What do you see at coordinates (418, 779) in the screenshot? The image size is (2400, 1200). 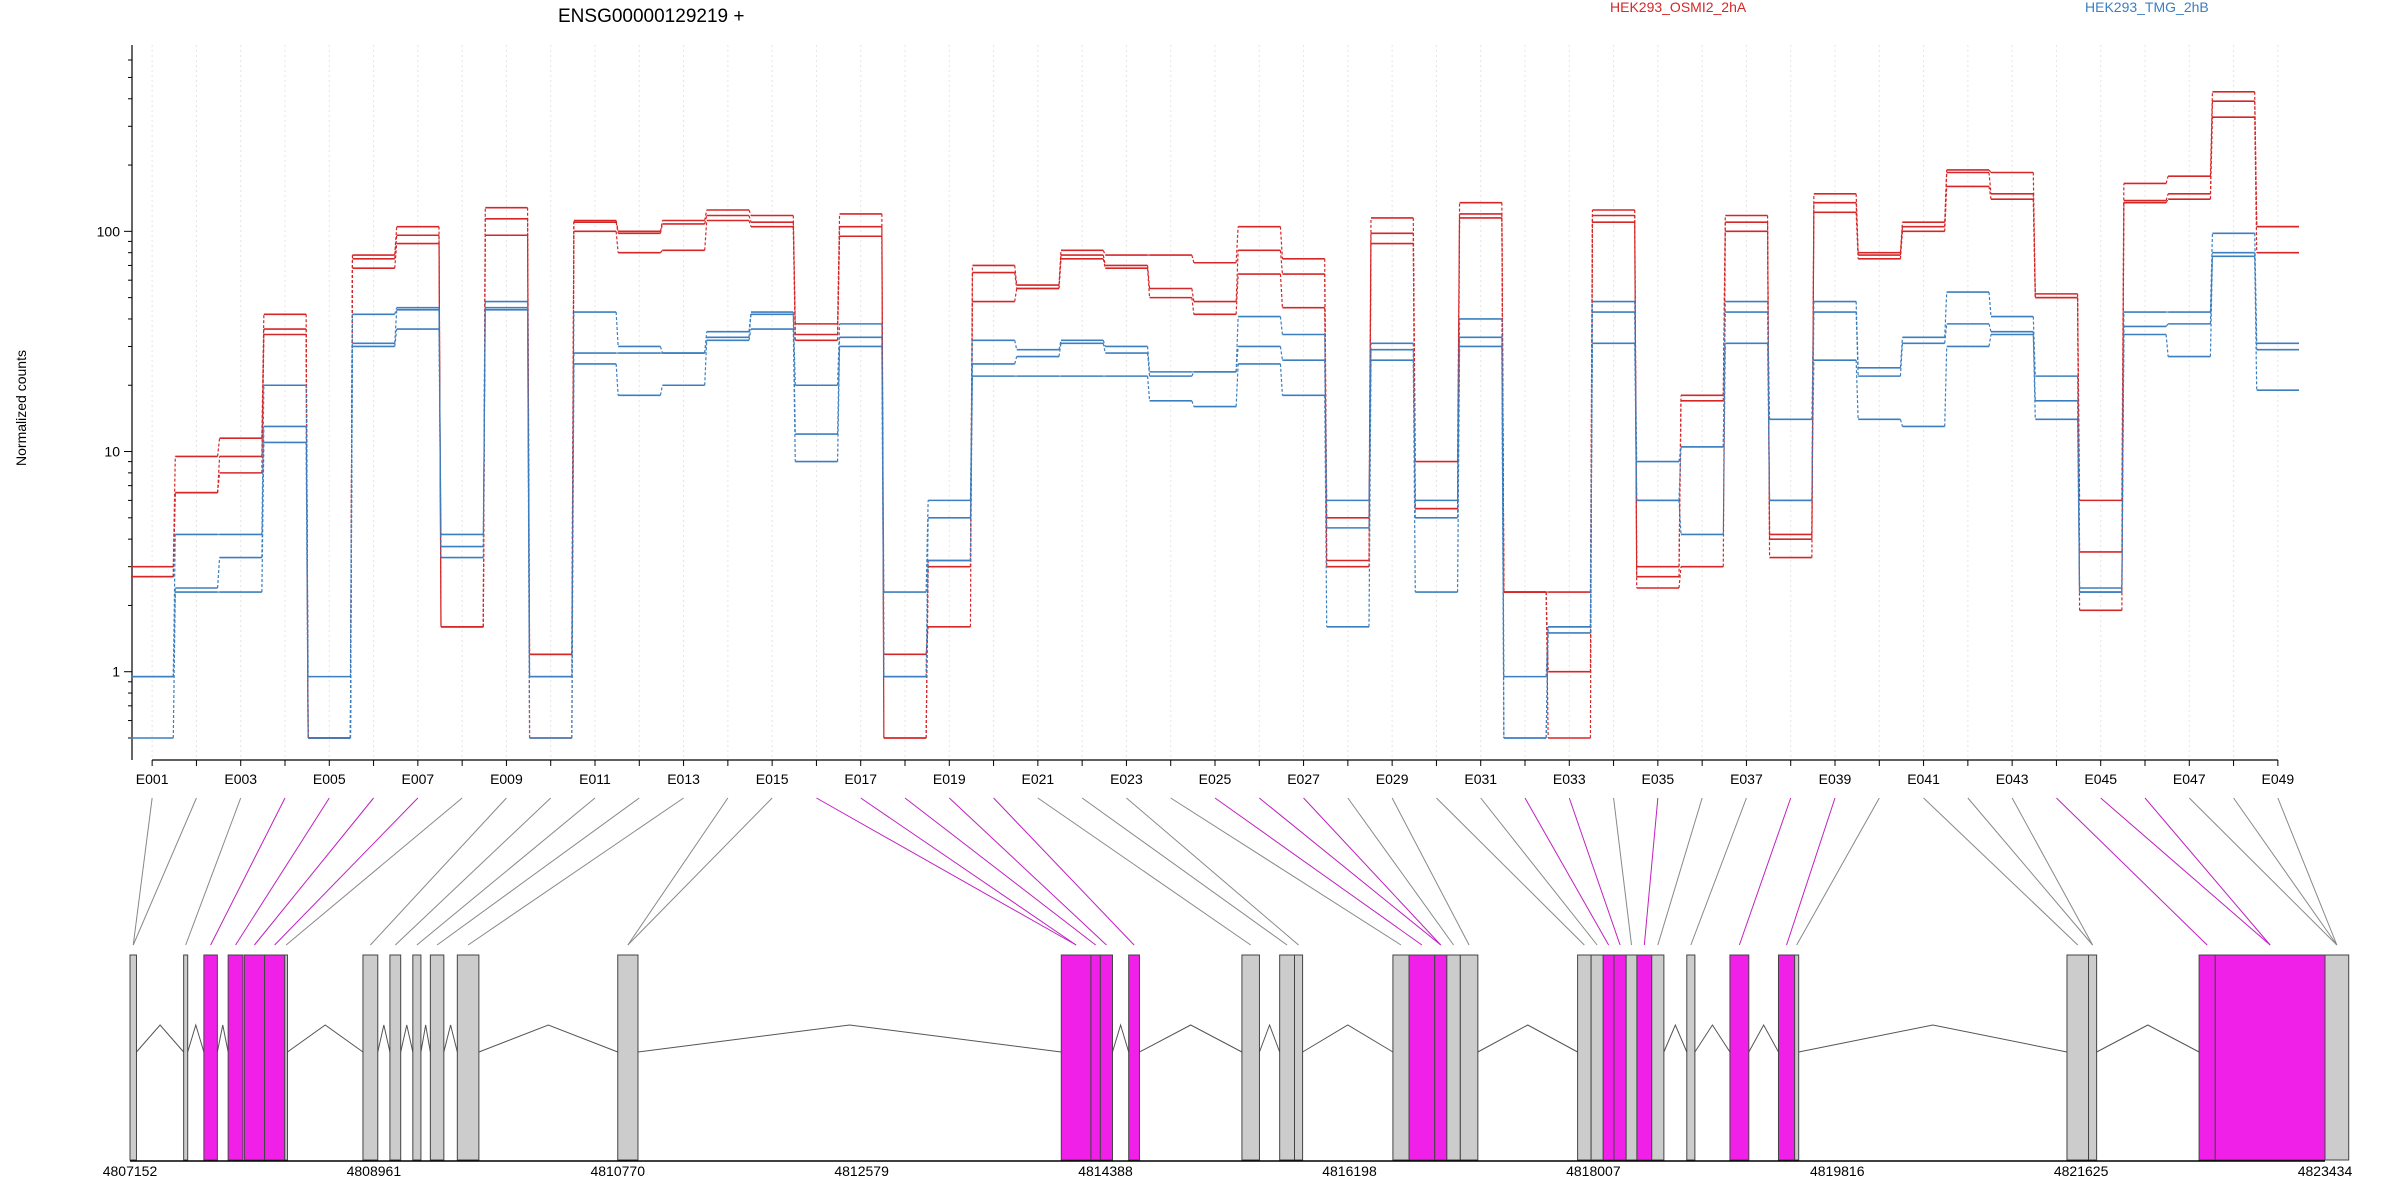 I see `x-tick-label: E007` at bounding box center [418, 779].